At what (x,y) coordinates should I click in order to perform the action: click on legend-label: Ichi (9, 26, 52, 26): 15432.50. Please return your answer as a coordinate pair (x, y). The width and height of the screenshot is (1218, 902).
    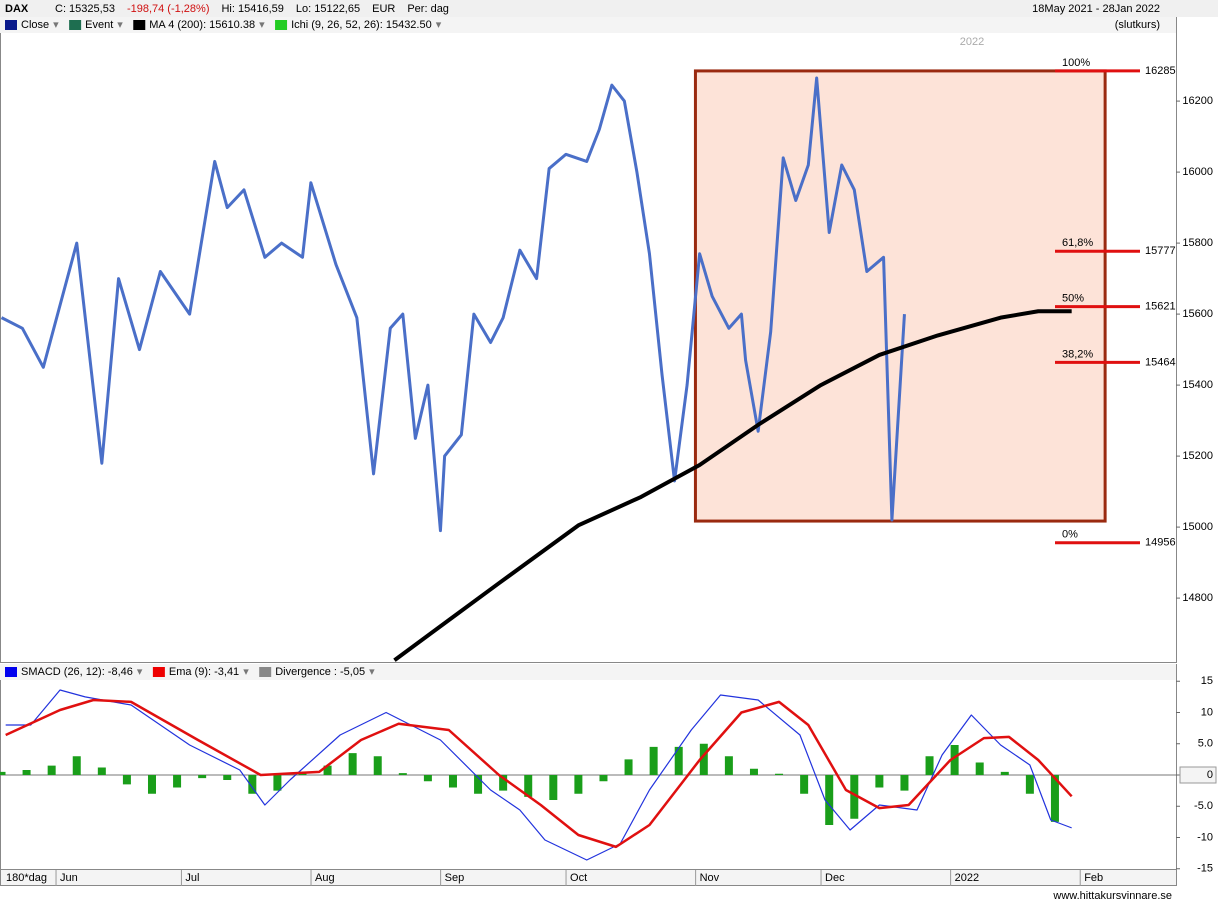
    Looking at the image, I should click on (361, 25).